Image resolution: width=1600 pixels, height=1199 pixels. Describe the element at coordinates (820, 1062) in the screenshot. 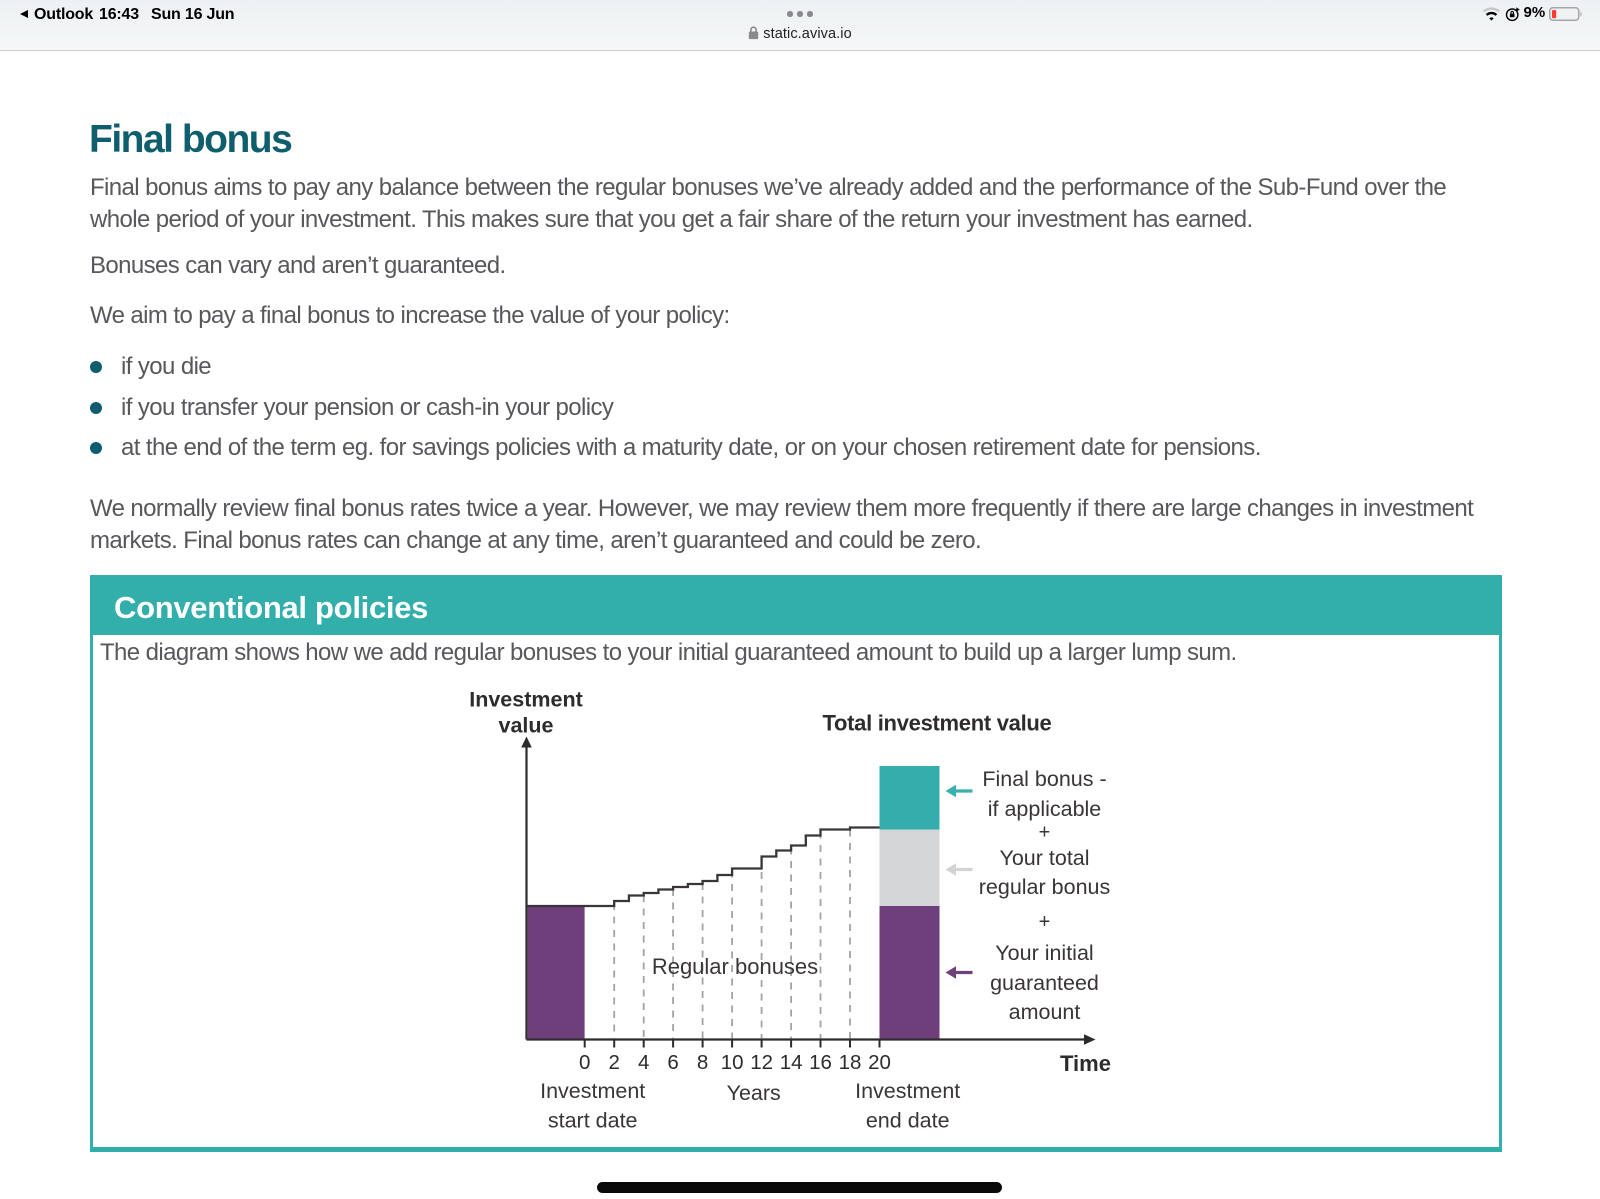

I see `svg-text: 16` at that location.